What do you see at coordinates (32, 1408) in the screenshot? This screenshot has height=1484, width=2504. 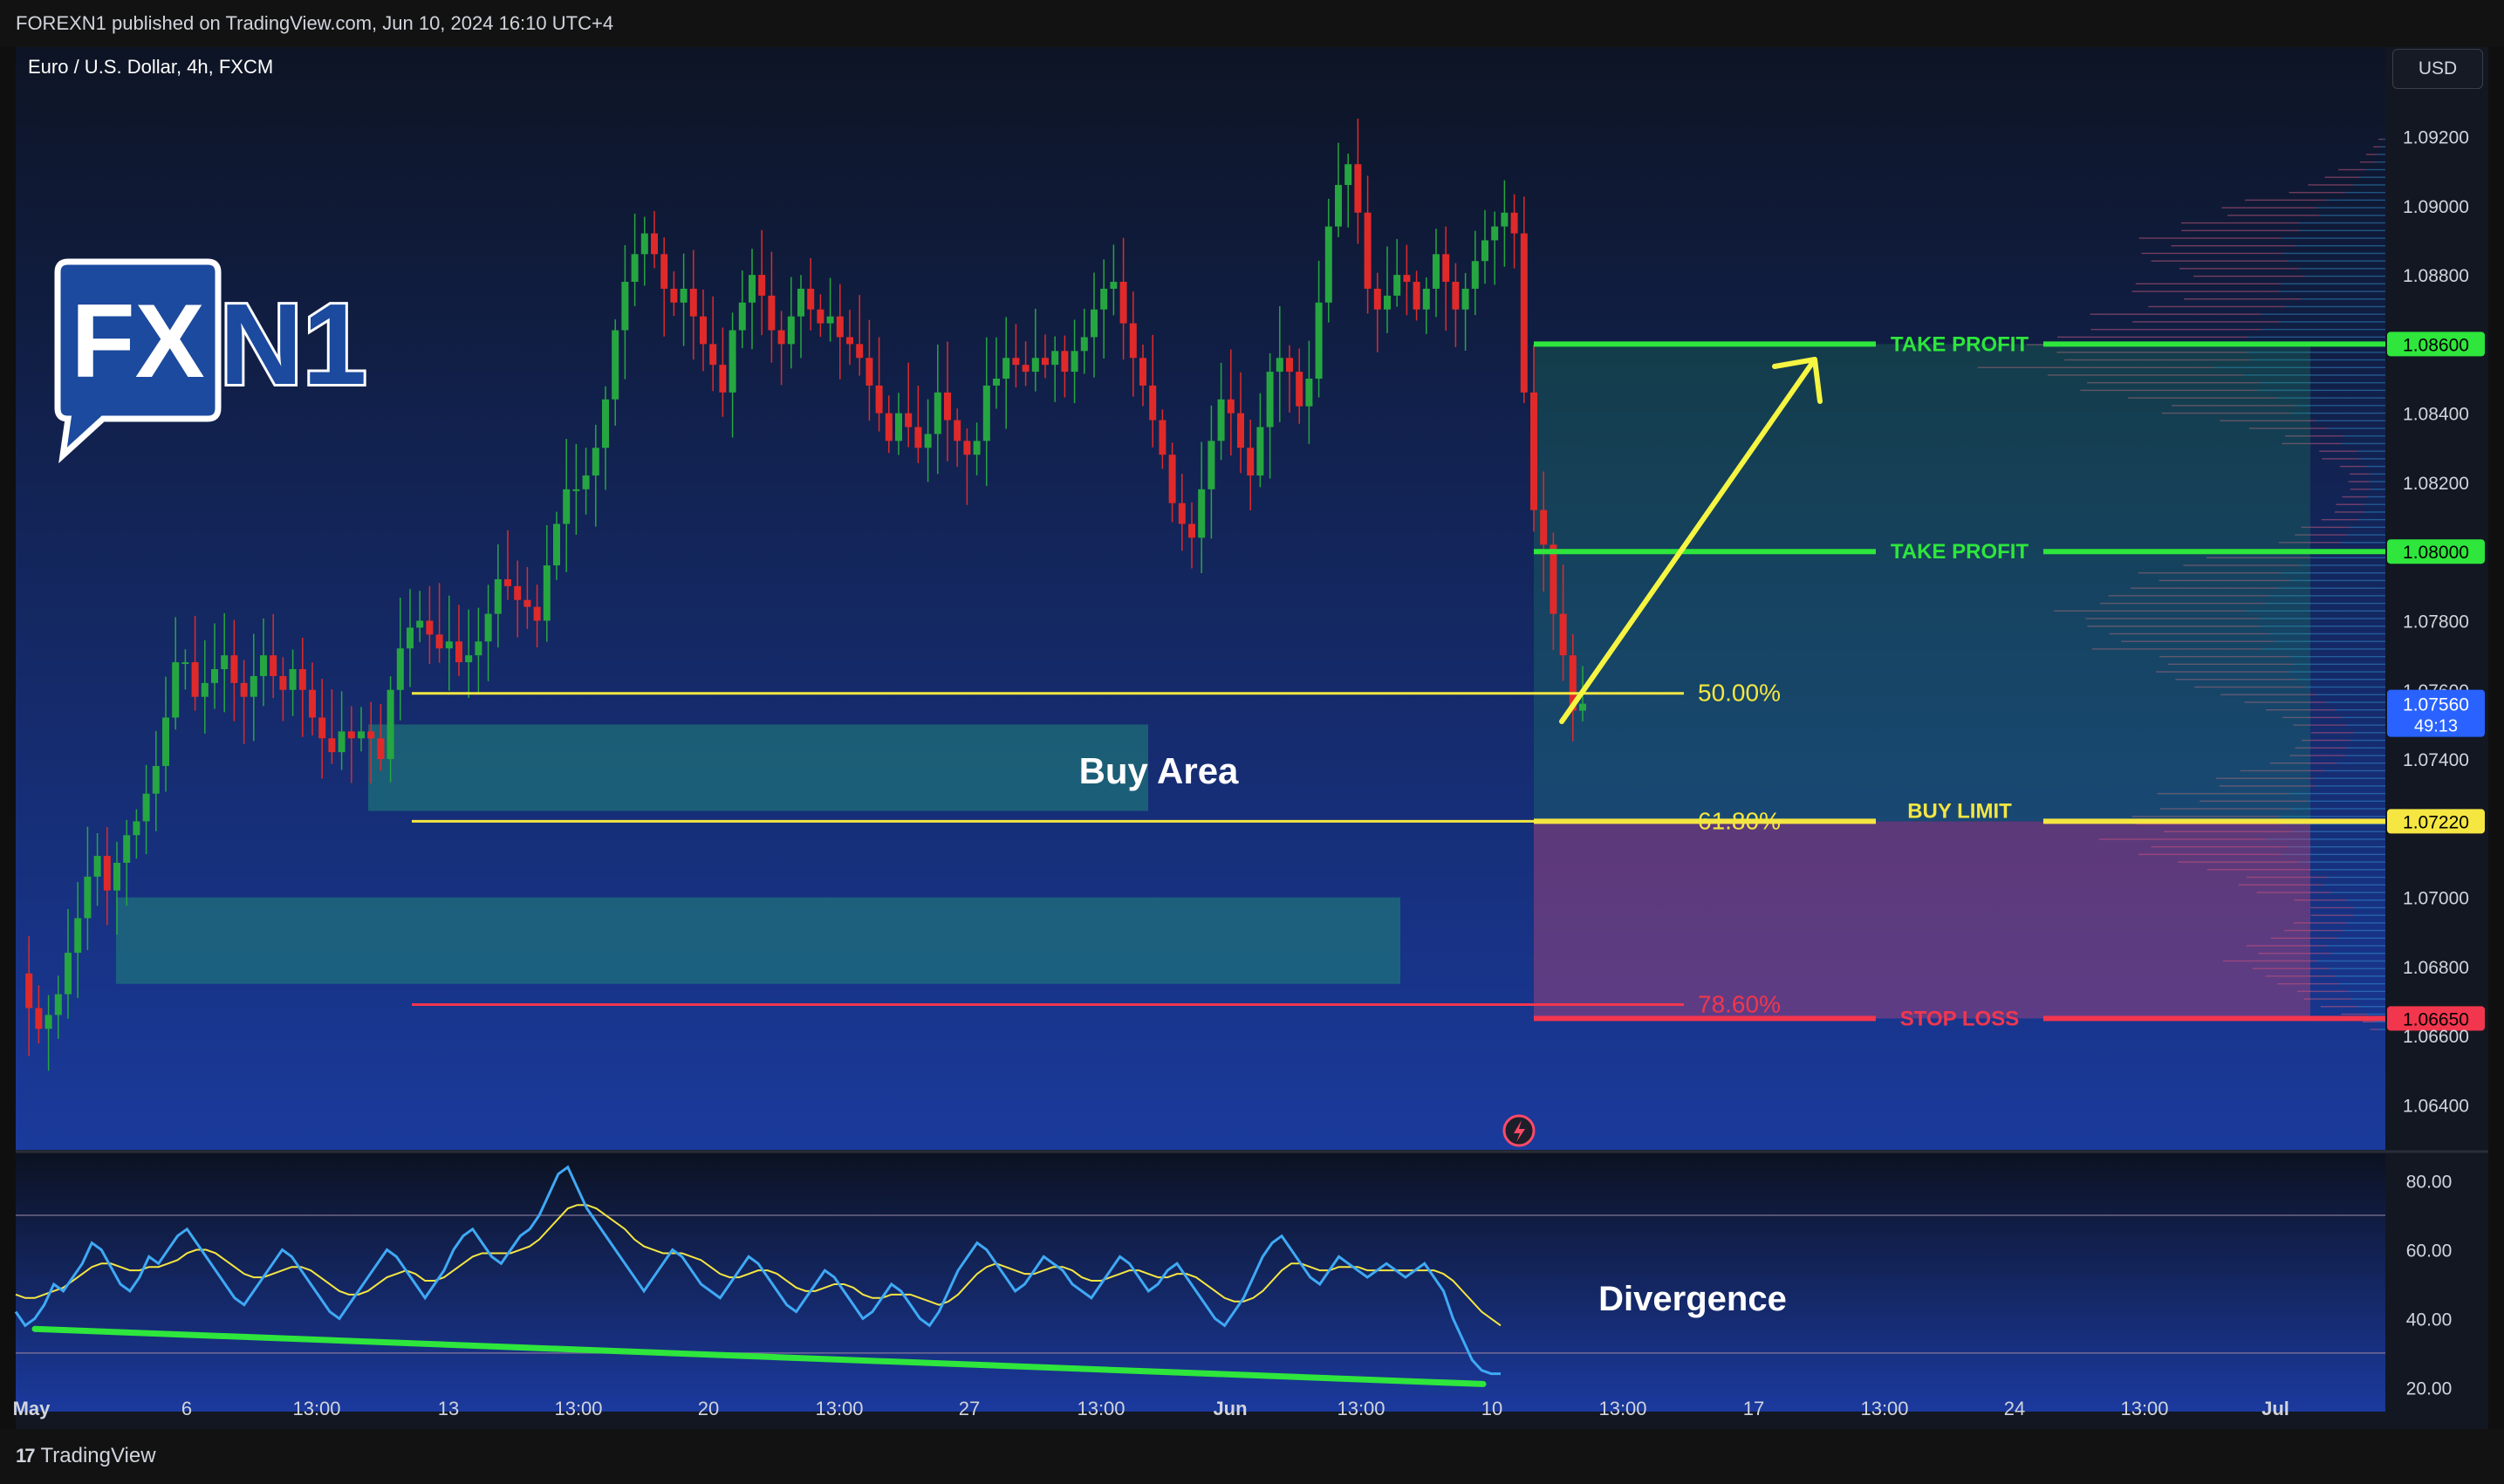 I see `time-tick: May` at bounding box center [32, 1408].